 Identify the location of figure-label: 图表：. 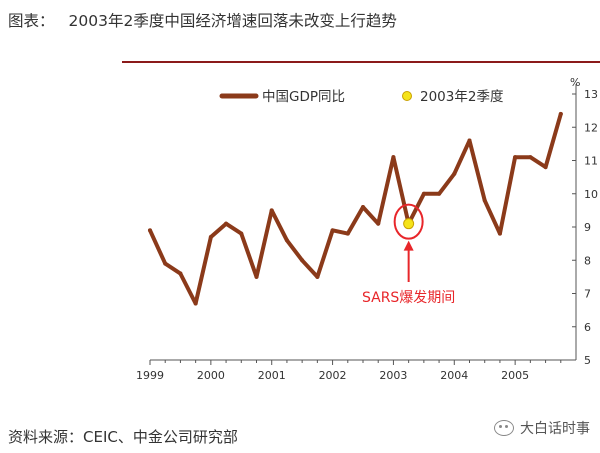
(31, 21).